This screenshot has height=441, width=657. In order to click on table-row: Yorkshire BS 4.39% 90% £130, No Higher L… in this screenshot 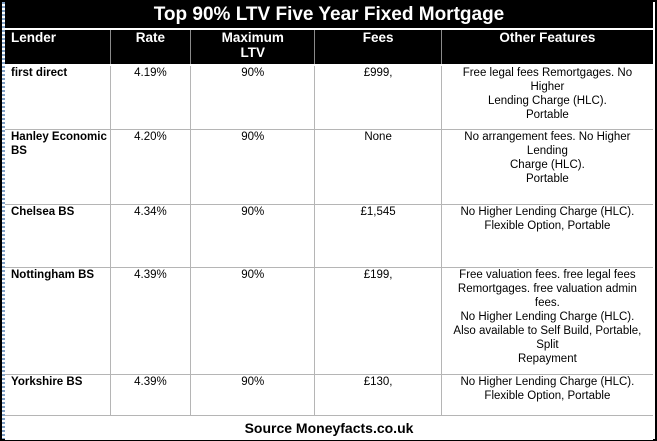, I will do `click(329, 395)`.